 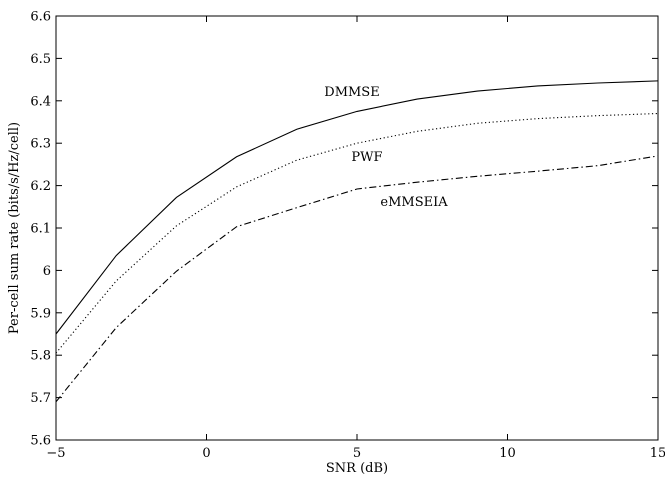 What do you see at coordinates (357, 468) in the screenshot?
I see `x-axis-label: SNR (dB)` at bounding box center [357, 468].